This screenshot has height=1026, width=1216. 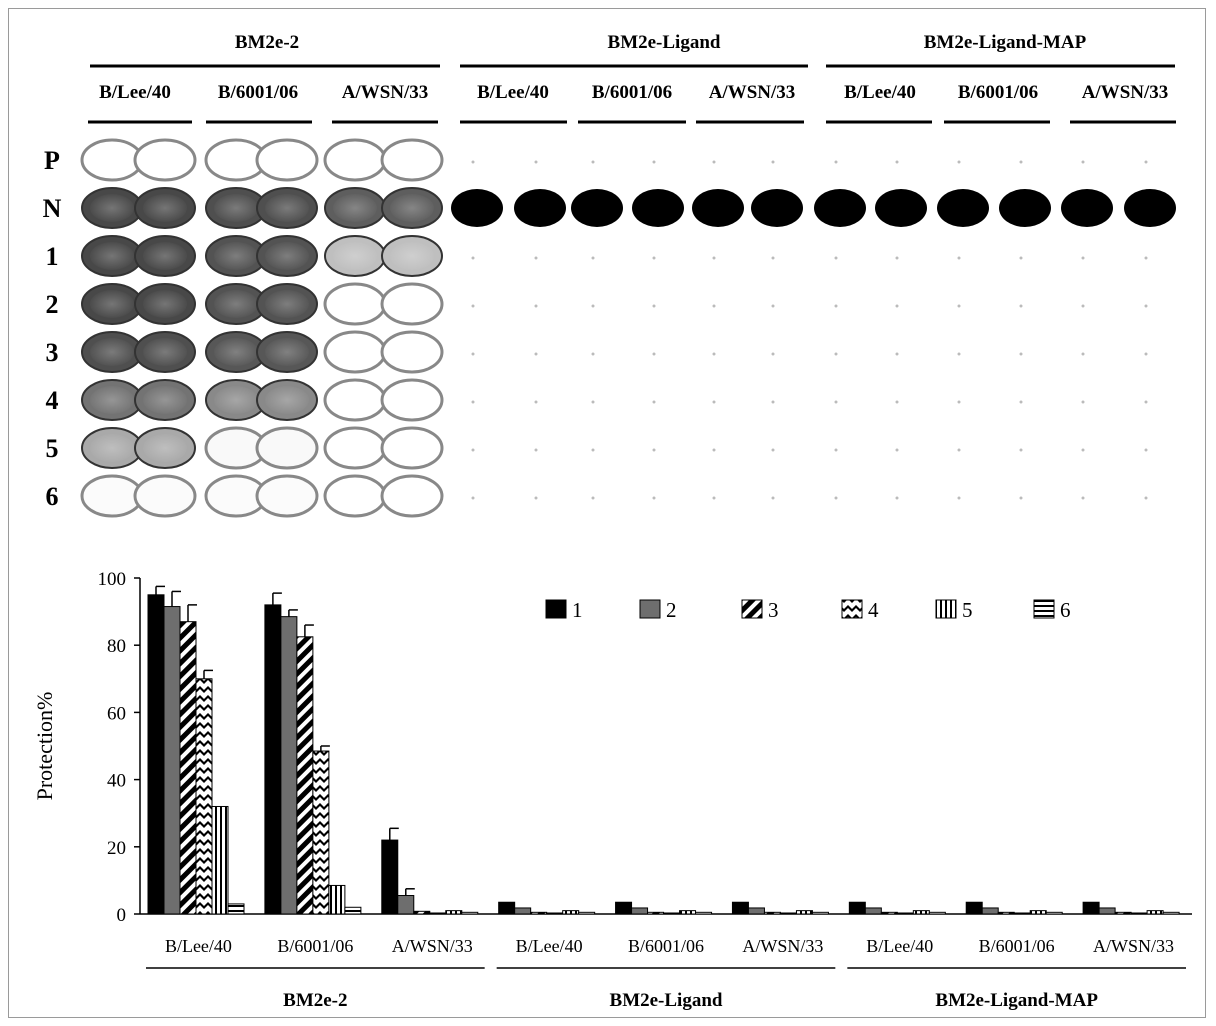 What do you see at coordinates (873, 610) in the screenshot?
I see `legend-label-4: 4` at bounding box center [873, 610].